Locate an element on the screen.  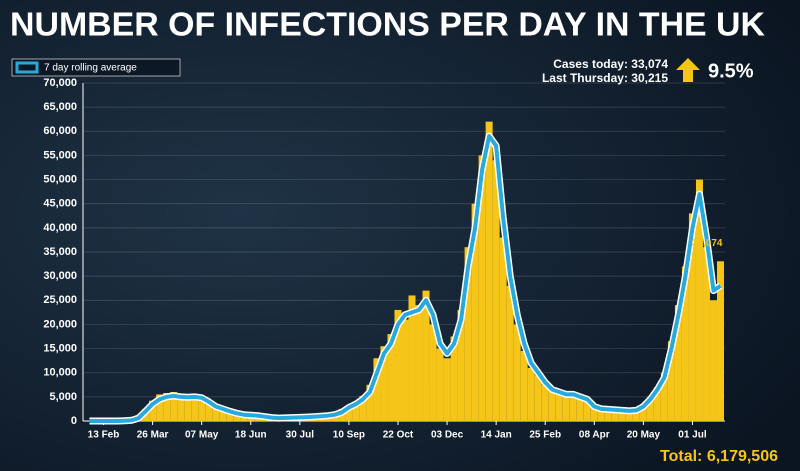
x-tick-label: 25 Feb is located at coordinates (545, 435).